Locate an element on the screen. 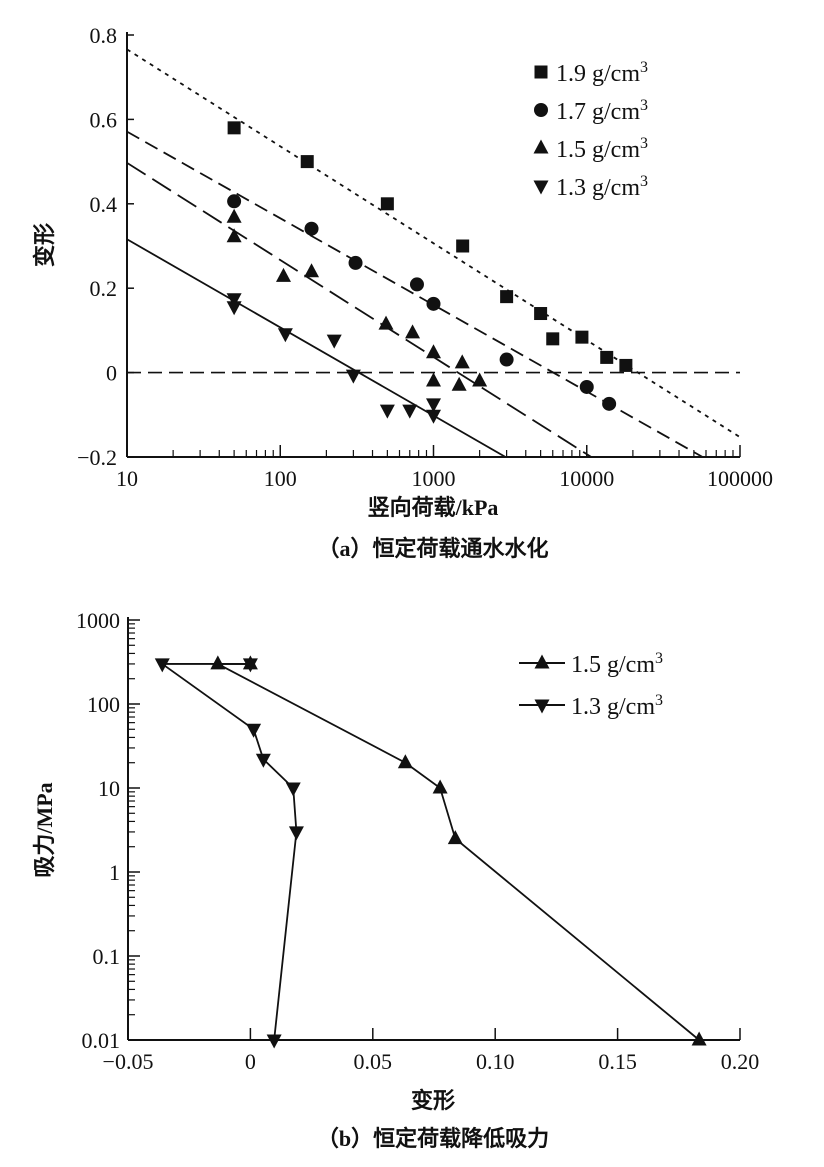 The image size is (824, 1167). legend-label: 1.9 g/cm3 is located at coordinates (602, 73).